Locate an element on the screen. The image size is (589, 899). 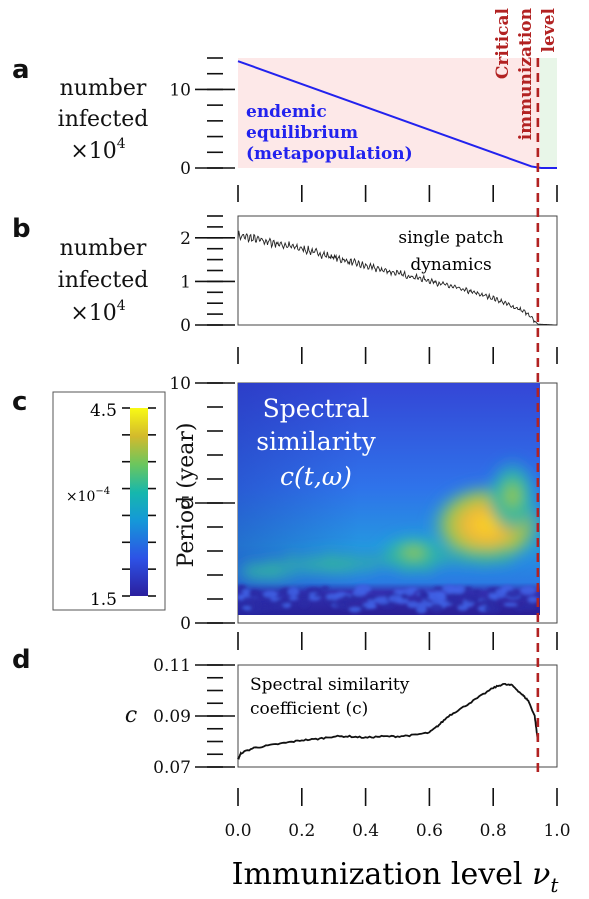
heatmap-lowperiod-noise is located at coordinates (388, 599).